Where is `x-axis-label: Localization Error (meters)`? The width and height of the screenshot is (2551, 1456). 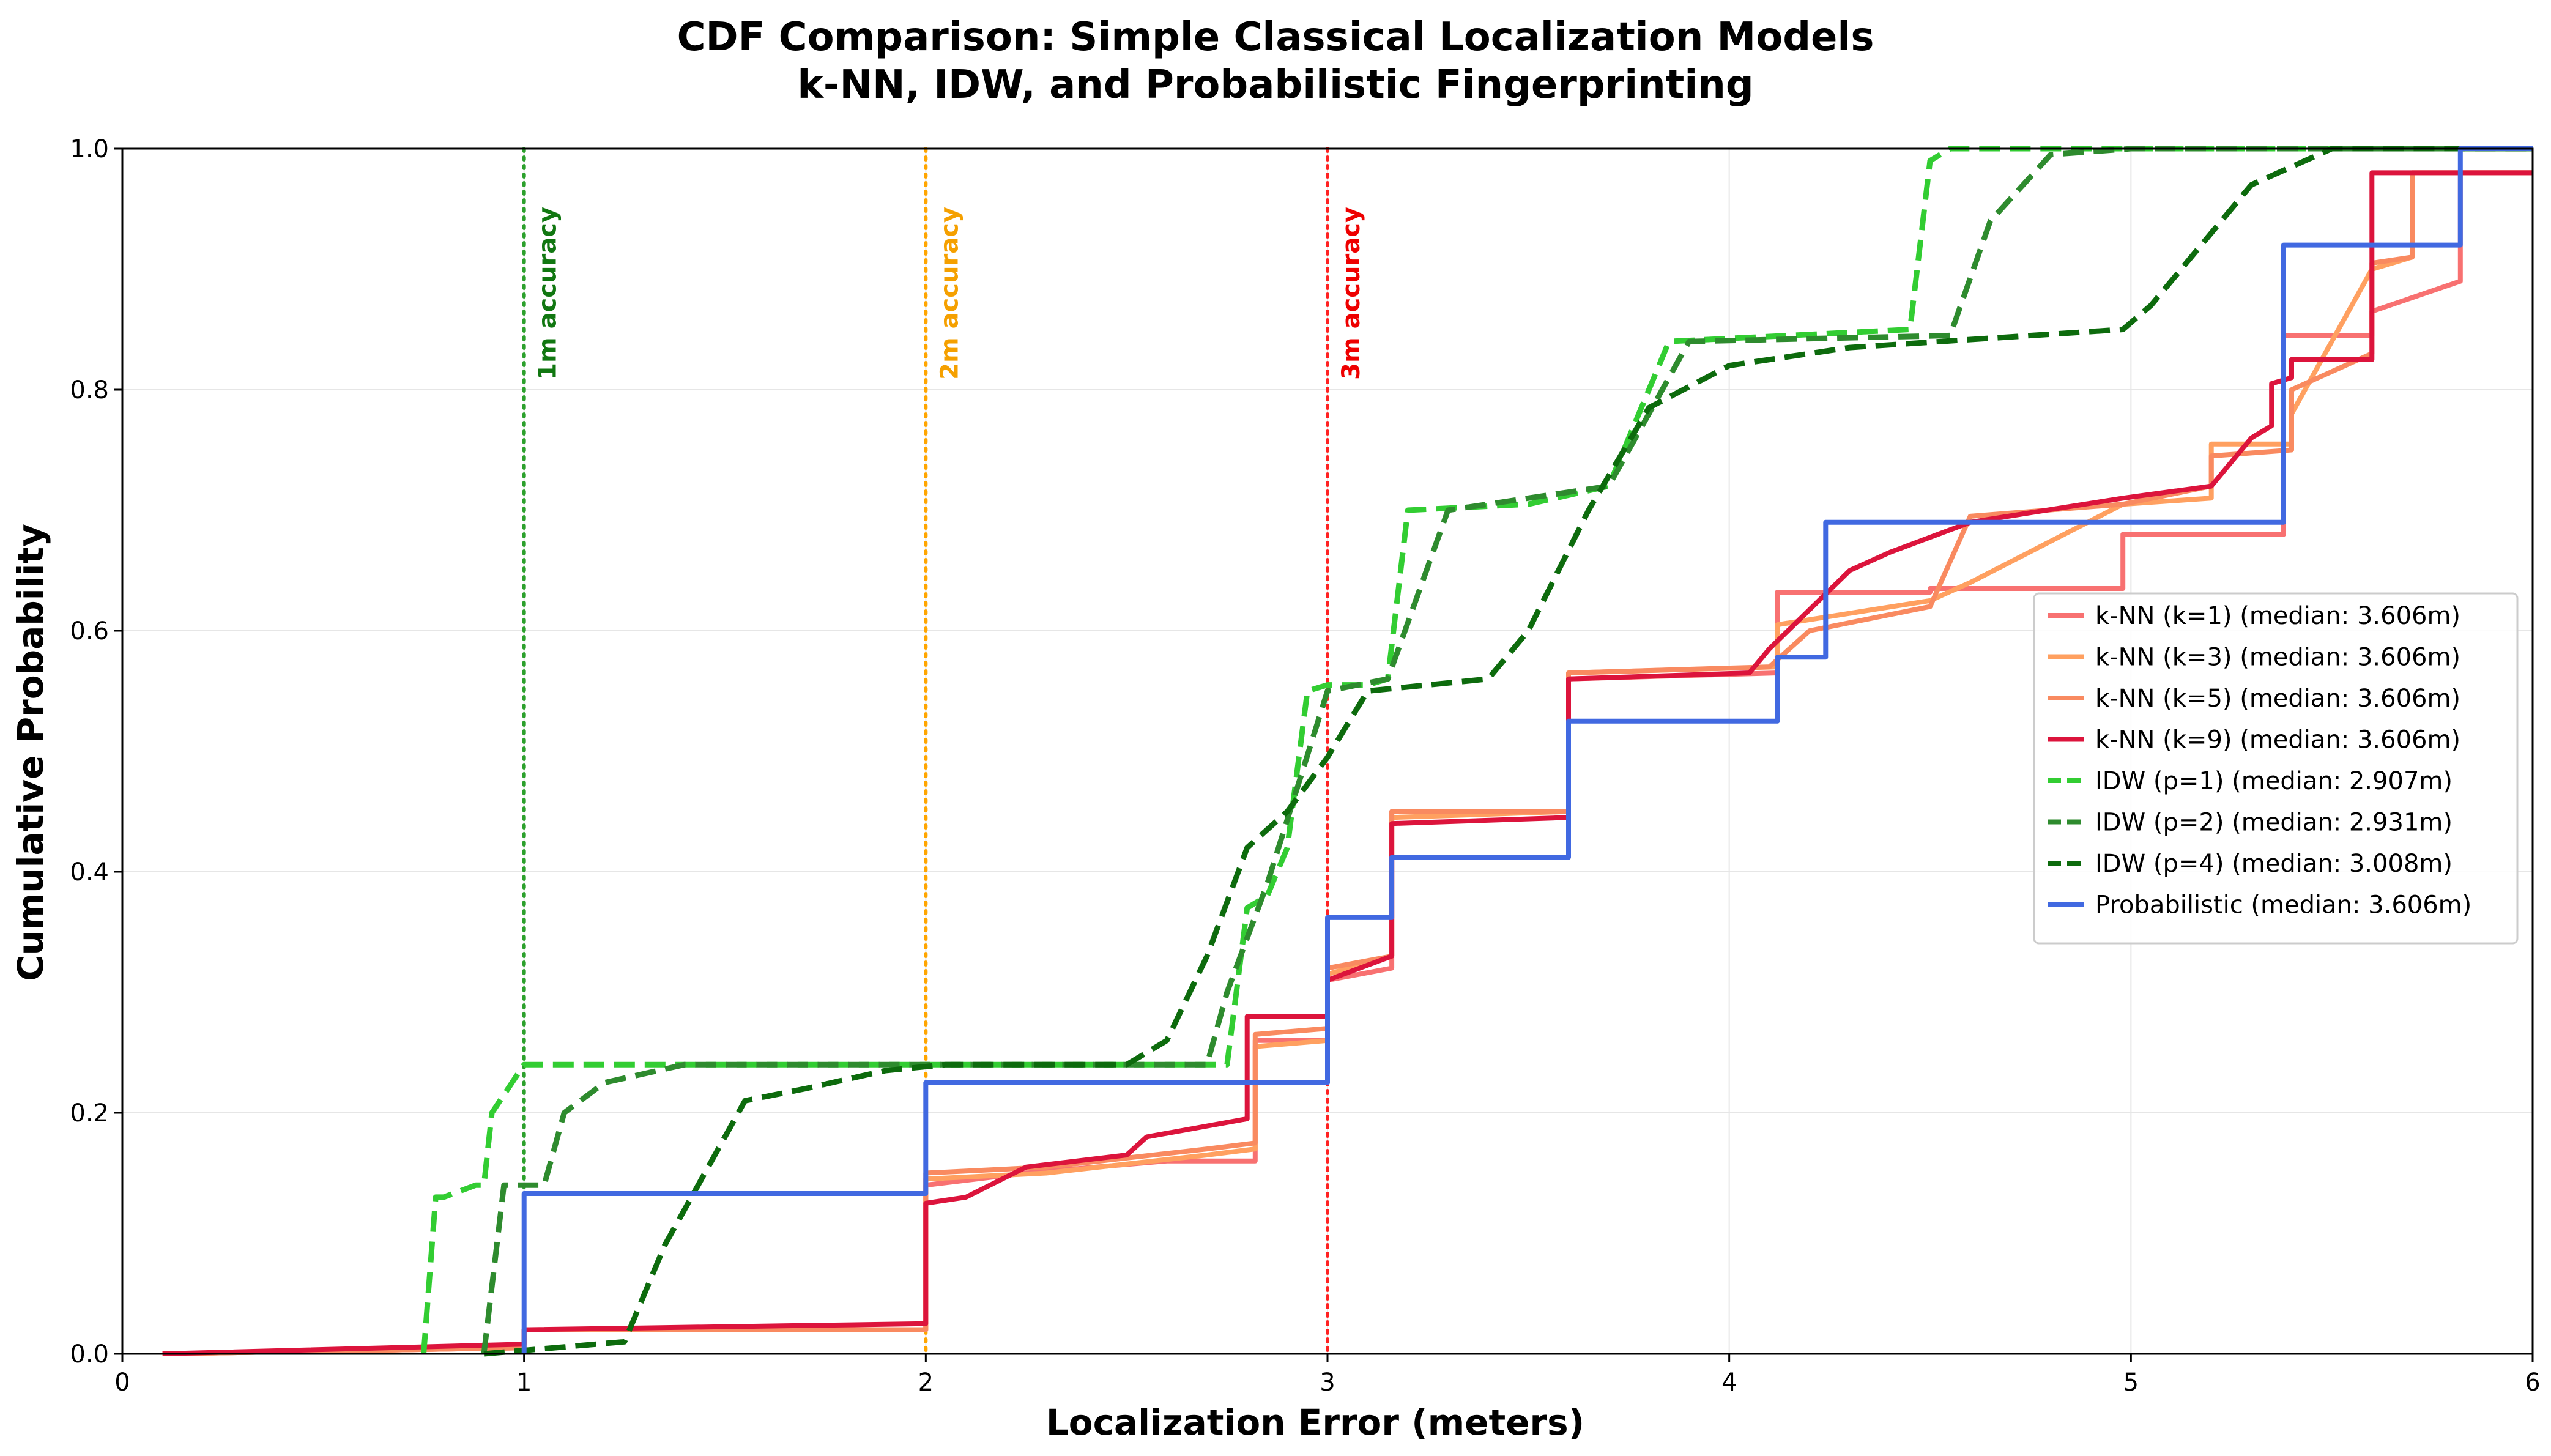
x-axis-label: Localization Error (meters) is located at coordinates (1315, 1423).